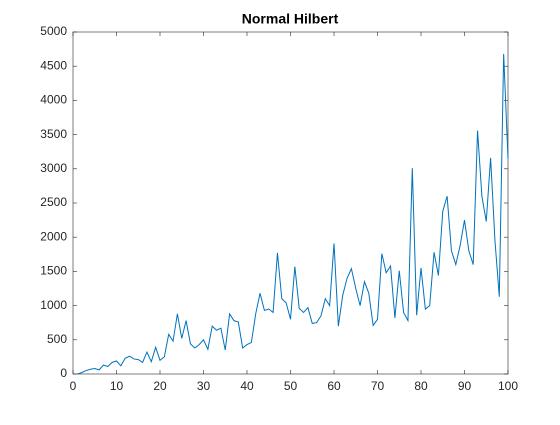 This screenshot has height=425, width=560. I want to click on x-tick-label: 70, so click(378, 386).